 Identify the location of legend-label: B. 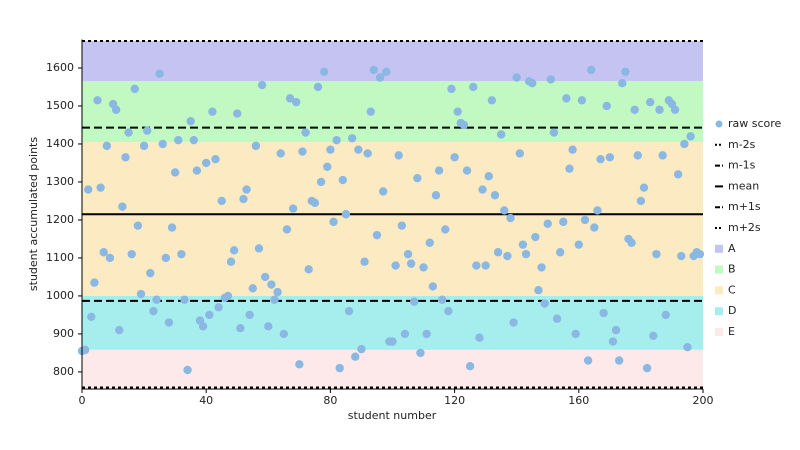
(732, 269).